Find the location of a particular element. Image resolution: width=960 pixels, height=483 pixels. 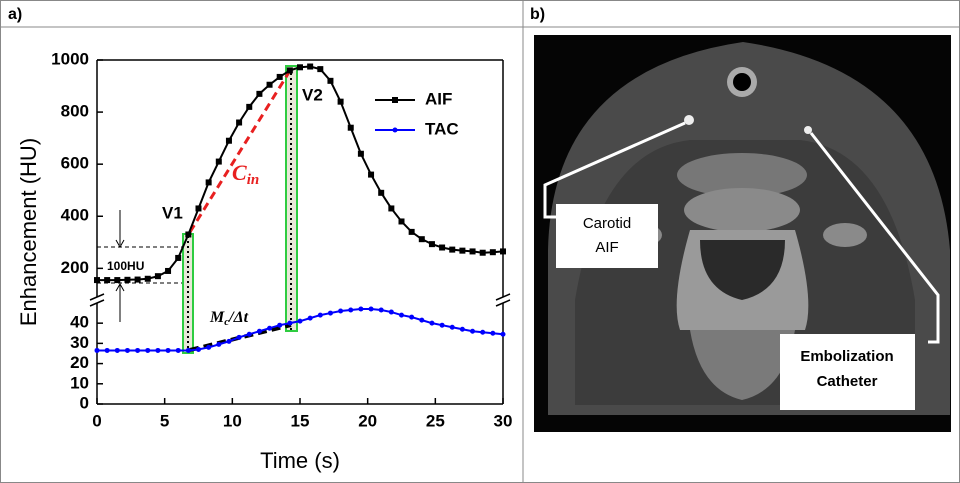

legend-marker is located at coordinates (395, 130).